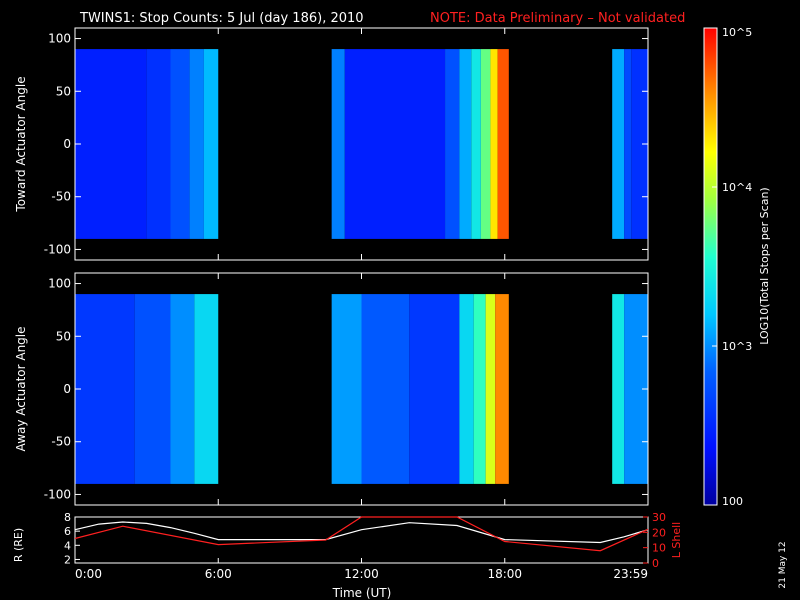  What do you see at coordinates (61, 197) in the screenshot?
I see `toward-ytick-label: -50` at bounding box center [61, 197].